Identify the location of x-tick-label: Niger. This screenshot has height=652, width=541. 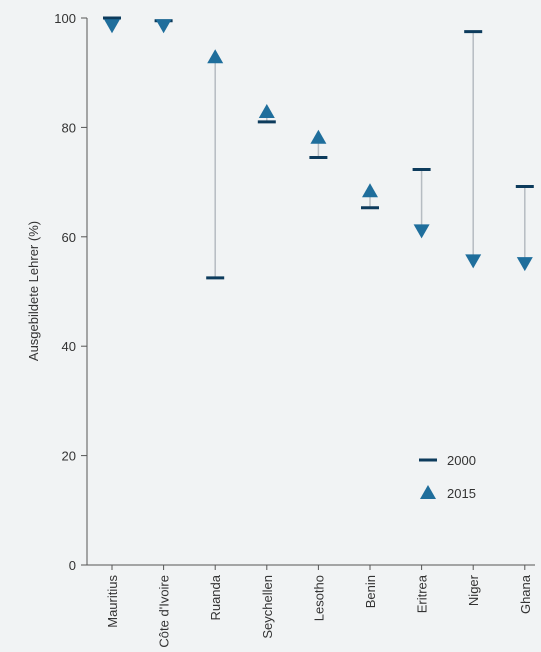
(473, 590).